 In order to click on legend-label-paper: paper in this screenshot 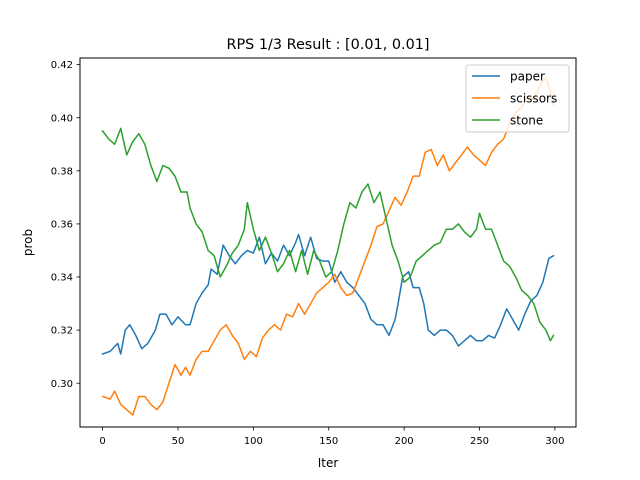, I will do `click(527, 77)`.